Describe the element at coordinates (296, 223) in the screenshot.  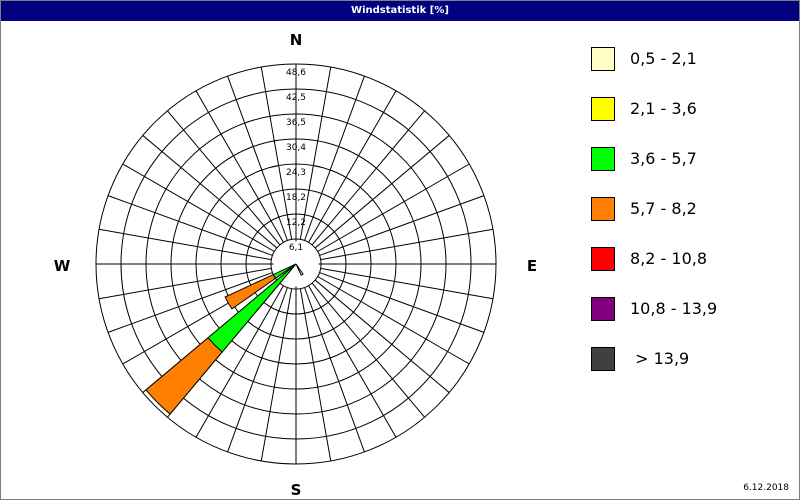
I see `radial-tick-label: 12,2` at that location.